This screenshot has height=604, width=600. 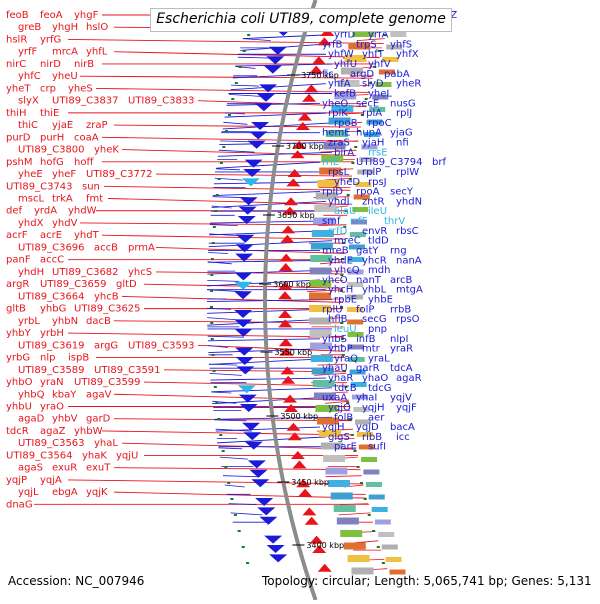 What do you see at coordinates (367, 427) in the screenshot?
I see `gene-label: yqjD` at bounding box center [367, 427].